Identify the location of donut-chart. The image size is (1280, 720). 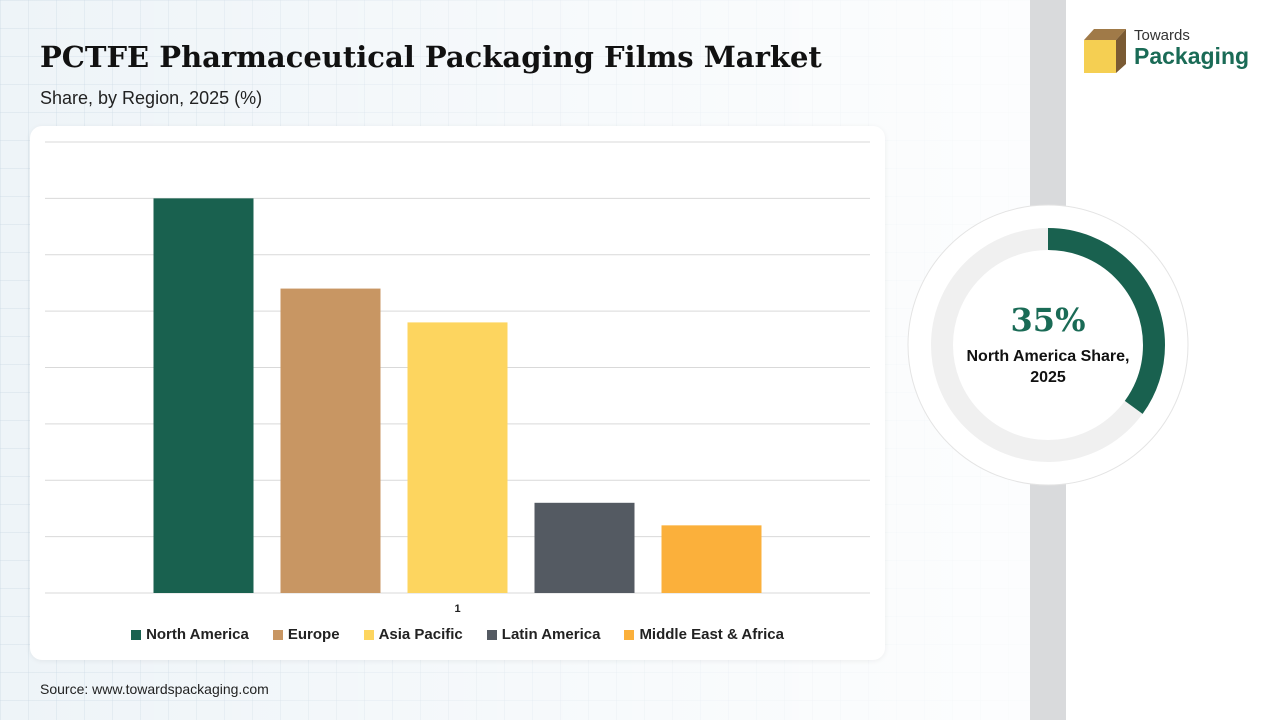
(1048, 345).